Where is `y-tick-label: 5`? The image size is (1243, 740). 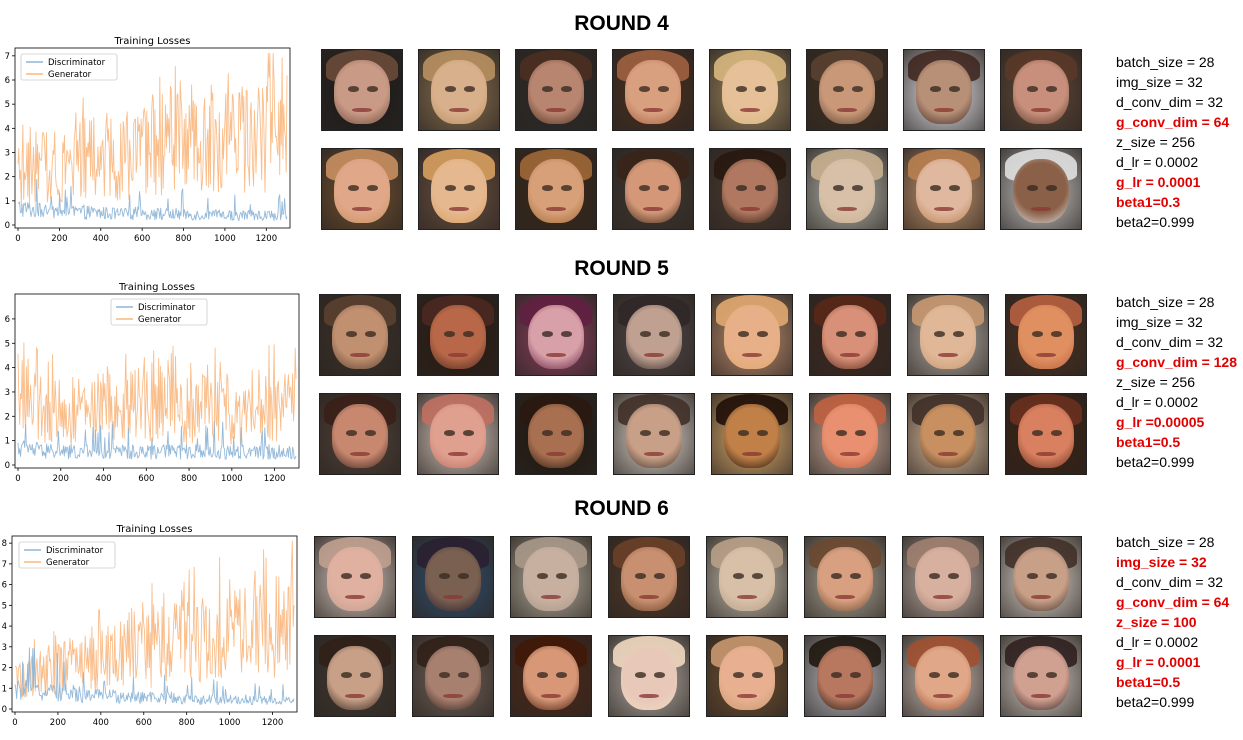 y-tick-label: 5 is located at coordinates (7, 105).